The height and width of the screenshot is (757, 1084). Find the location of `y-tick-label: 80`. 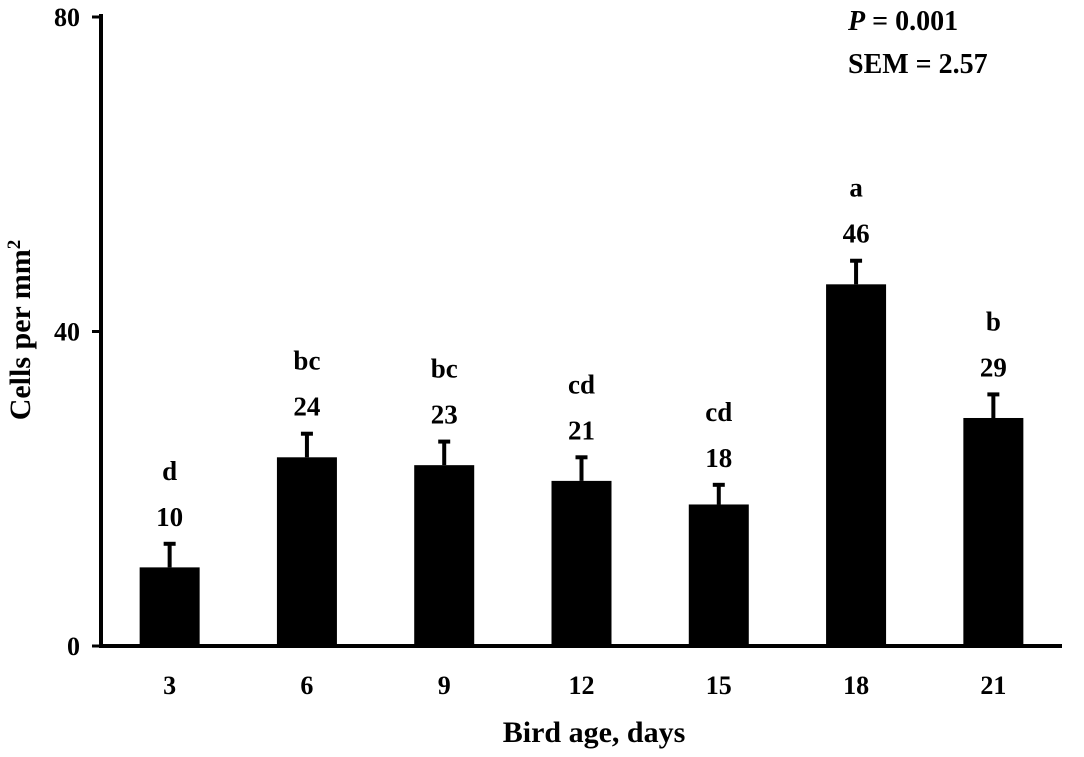

y-tick-label: 80 is located at coordinates (67, 17).